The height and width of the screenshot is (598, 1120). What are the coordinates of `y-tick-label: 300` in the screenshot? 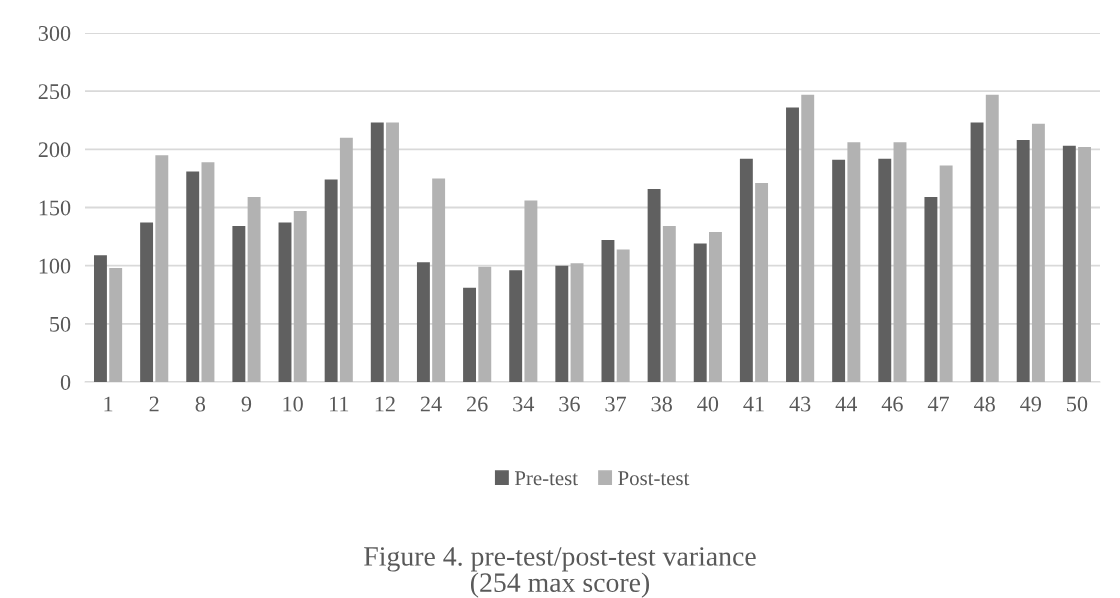 It's located at (54, 33).